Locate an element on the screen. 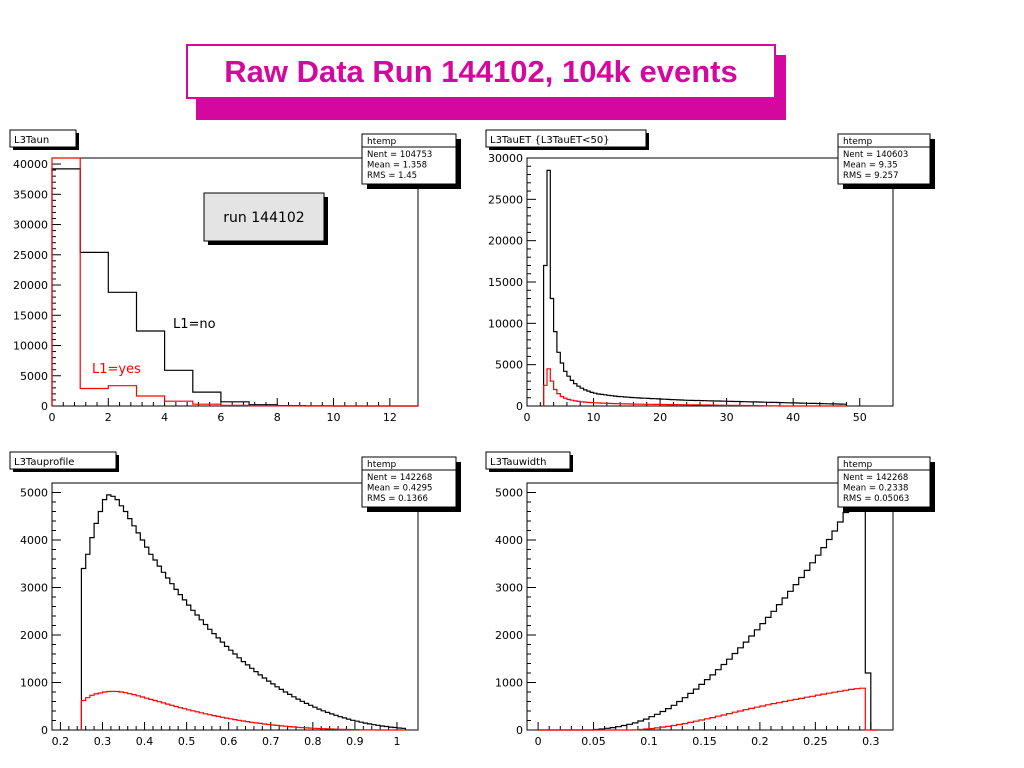 The height and width of the screenshot is (768, 1024). x-tick-label: 40 is located at coordinates (793, 417).